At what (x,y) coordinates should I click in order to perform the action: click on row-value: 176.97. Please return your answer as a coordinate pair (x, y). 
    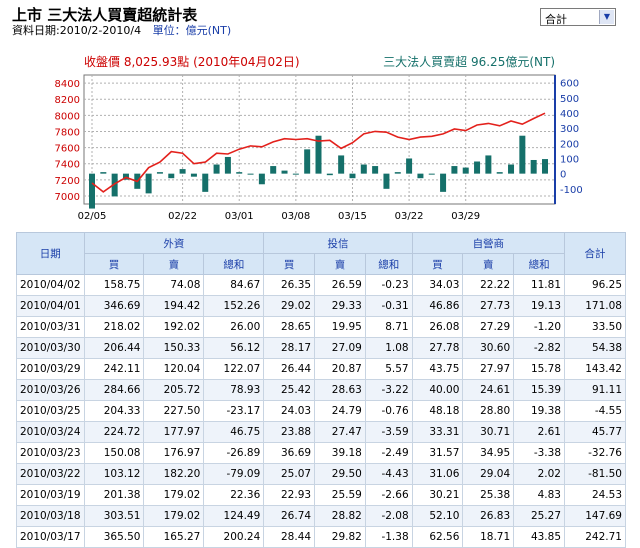
    Looking at the image, I should click on (174, 453).